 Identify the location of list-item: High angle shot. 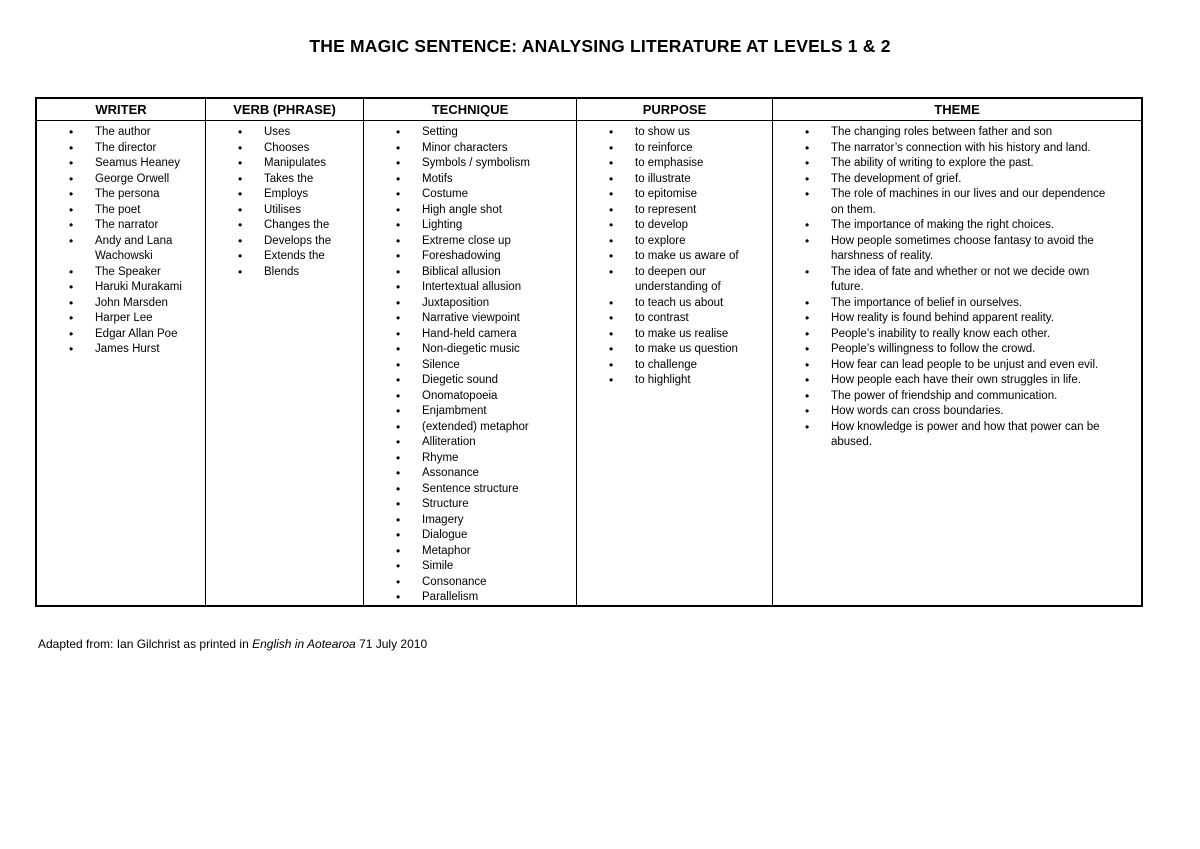
(463, 211).